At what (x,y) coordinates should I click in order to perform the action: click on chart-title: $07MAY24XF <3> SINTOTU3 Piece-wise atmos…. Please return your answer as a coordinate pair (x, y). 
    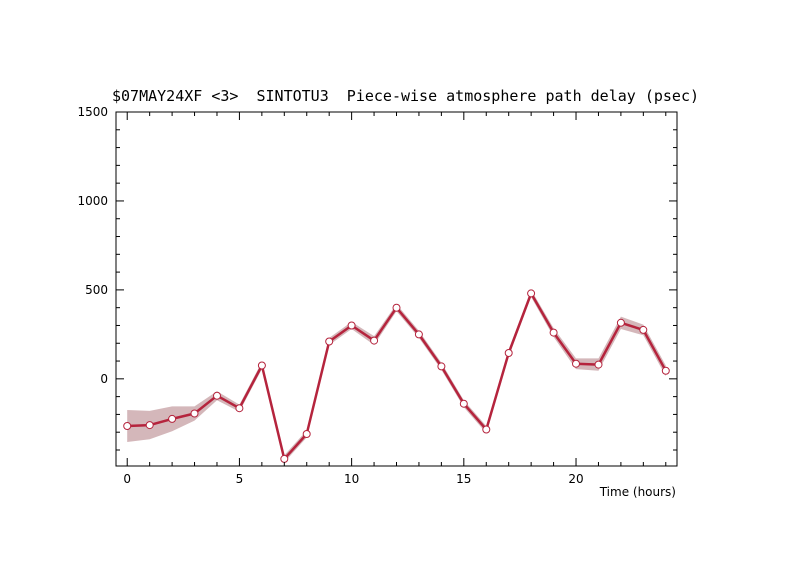
    Looking at the image, I should click on (405, 96).